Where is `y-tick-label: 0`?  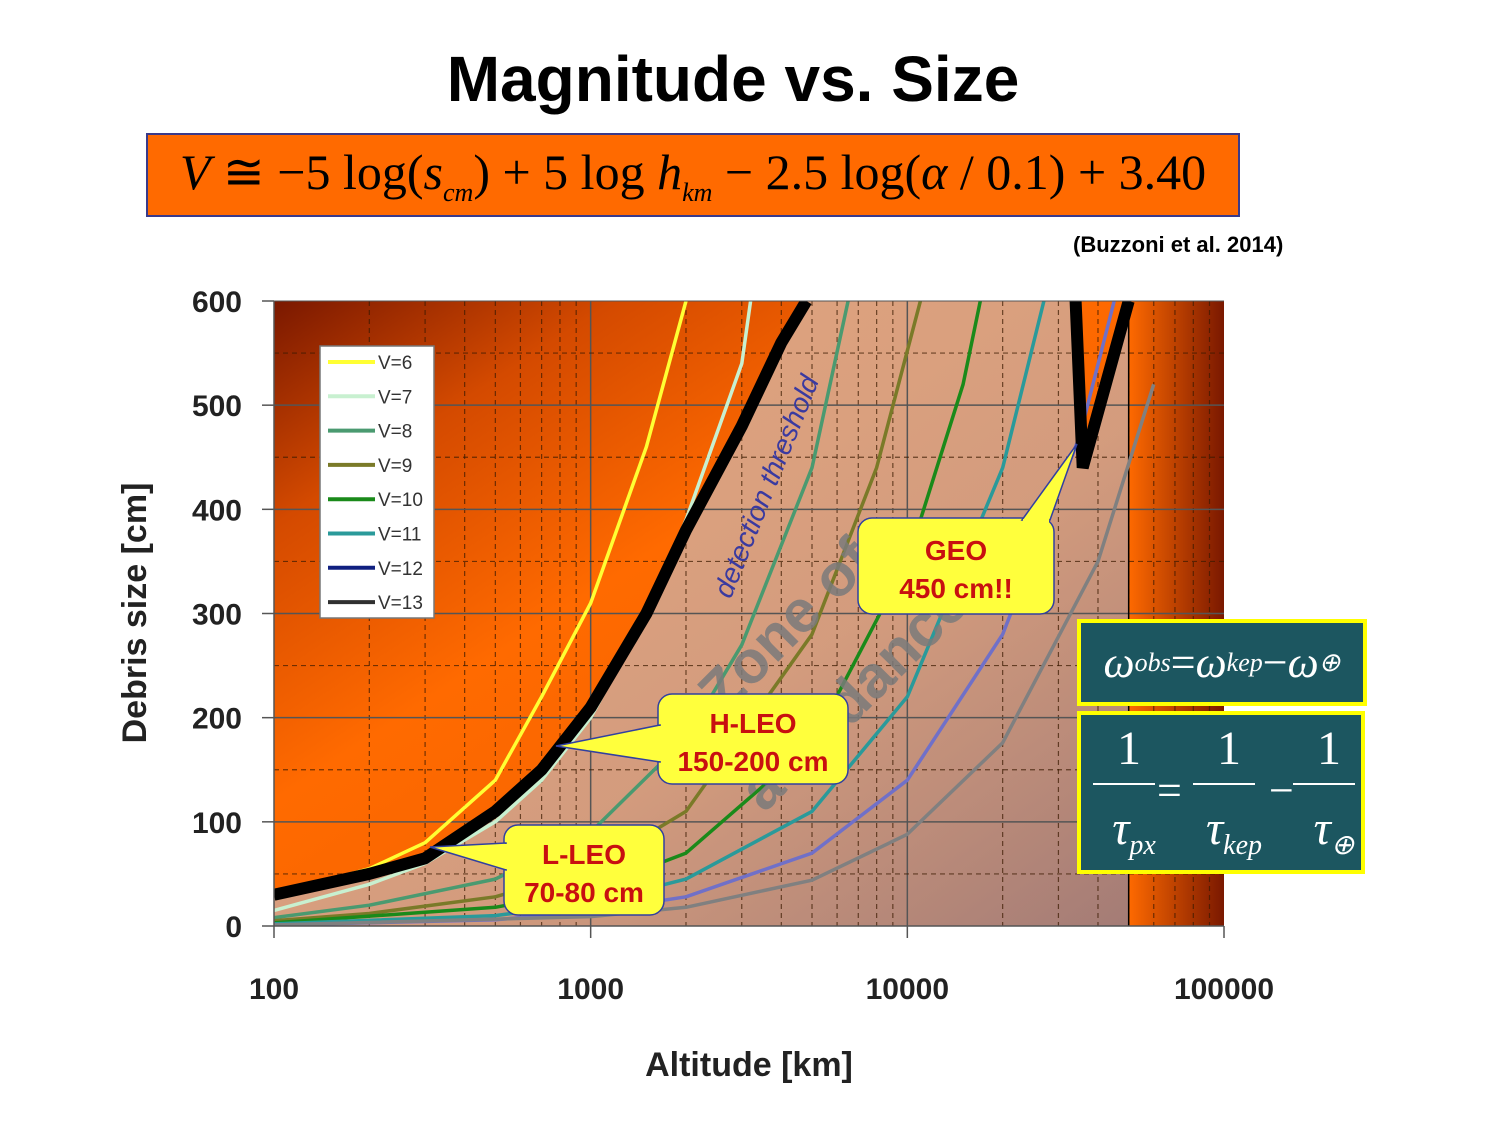 y-tick-label: 0 is located at coordinates (233, 927).